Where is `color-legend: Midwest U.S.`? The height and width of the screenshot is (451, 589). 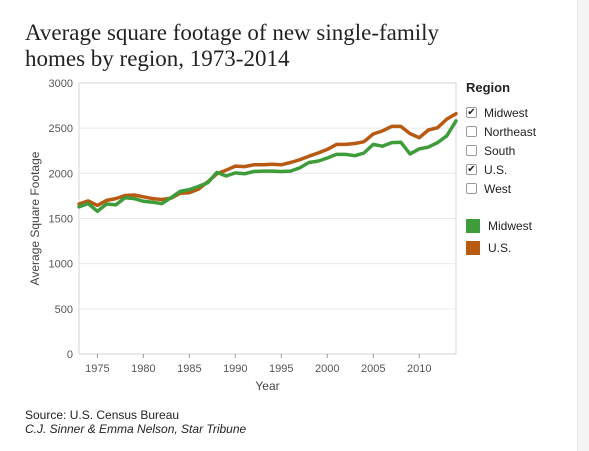 color-legend: Midwest U.S. is located at coordinates (520, 237).